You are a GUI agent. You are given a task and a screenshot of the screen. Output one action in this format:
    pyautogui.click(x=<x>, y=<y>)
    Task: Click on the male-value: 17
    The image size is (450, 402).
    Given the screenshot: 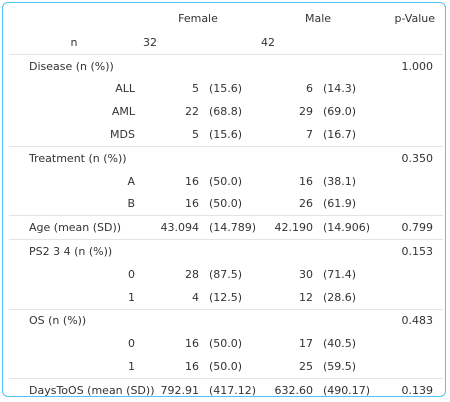 What is the action you would take?
    pyautogui.click(x=306, y=344)
    